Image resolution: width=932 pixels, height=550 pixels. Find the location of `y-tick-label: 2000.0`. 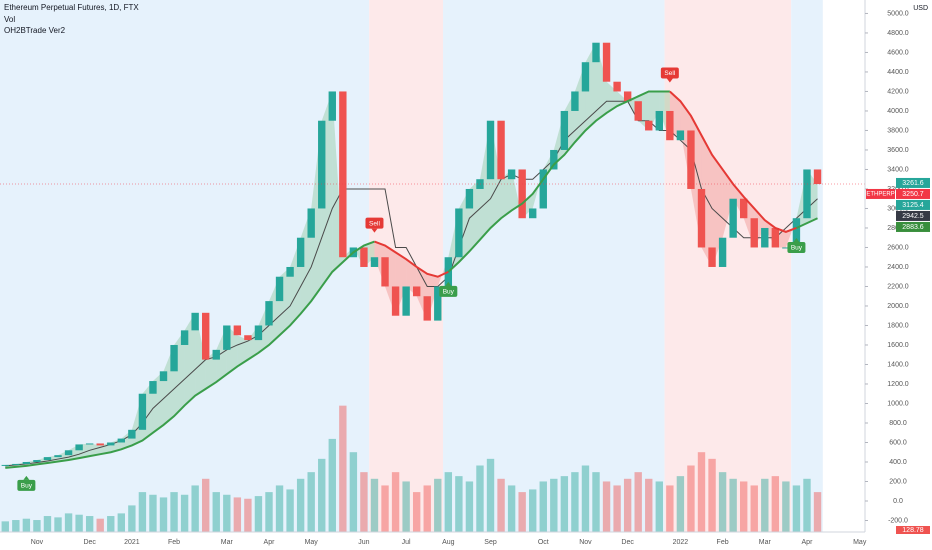

y-tick-label: 2000.0 is located at coordinates (898, 306).